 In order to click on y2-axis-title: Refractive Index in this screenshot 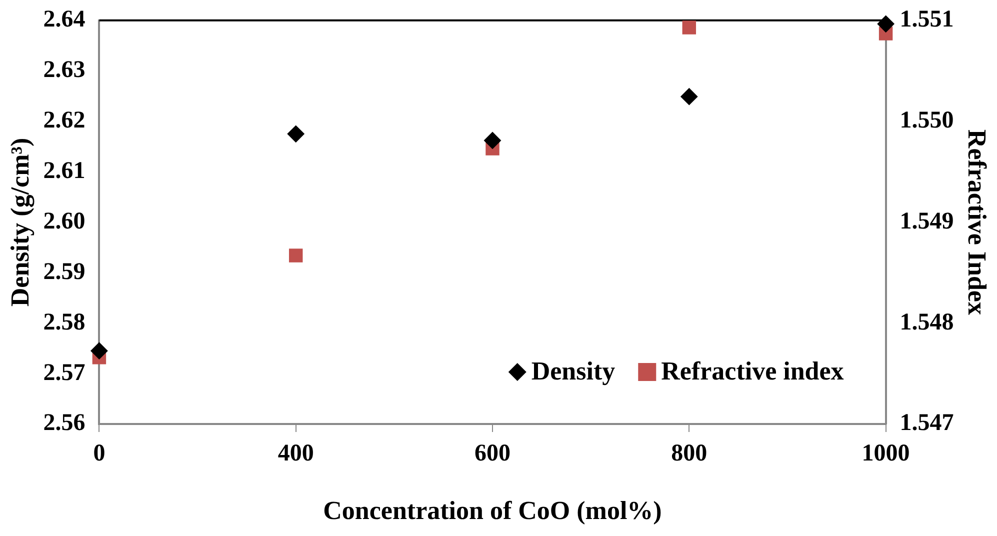, I will do `click(977, 222)`.